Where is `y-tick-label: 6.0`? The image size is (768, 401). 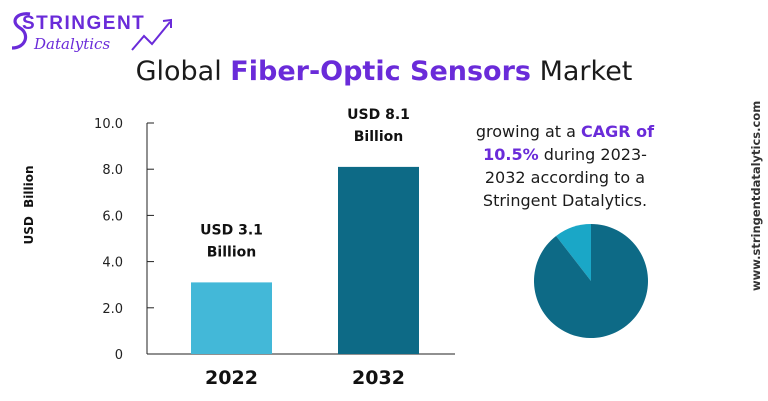
y-tick-label: 6.0 is located at coordinates (112, 216).